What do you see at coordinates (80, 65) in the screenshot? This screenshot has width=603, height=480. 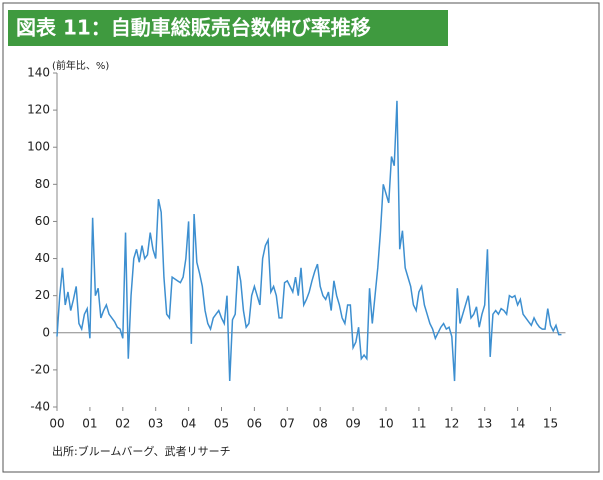 I see `y-axis-label: (前年比、%)` at bounding box center [80, 65].